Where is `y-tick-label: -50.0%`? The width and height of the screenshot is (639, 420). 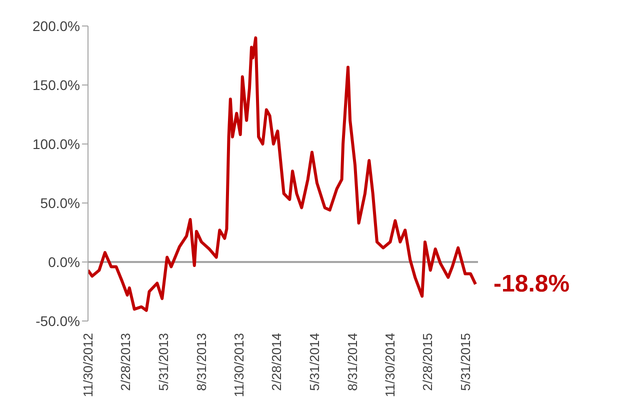
y-tick-label: -50.0% is located at coordinates (58, 320).